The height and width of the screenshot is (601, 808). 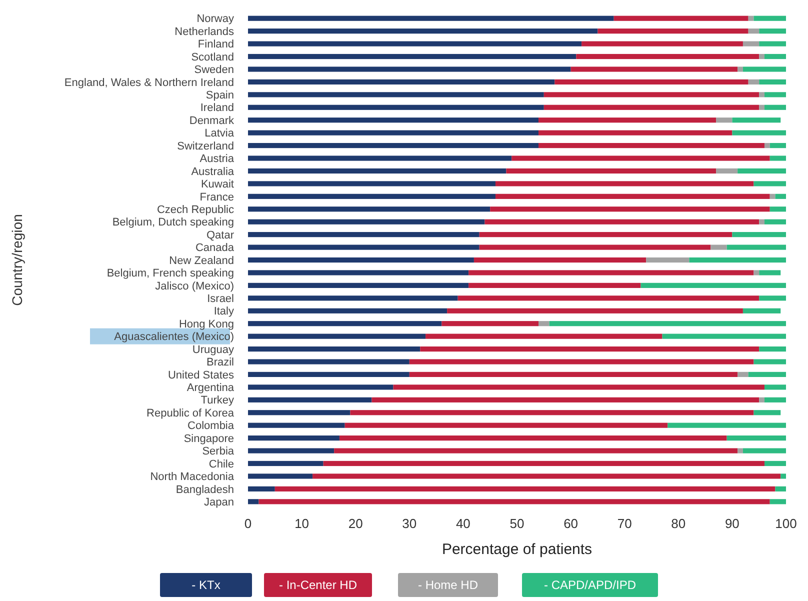 I want to click on y-tick-label: New Zealand, so click(x=201, y=260).